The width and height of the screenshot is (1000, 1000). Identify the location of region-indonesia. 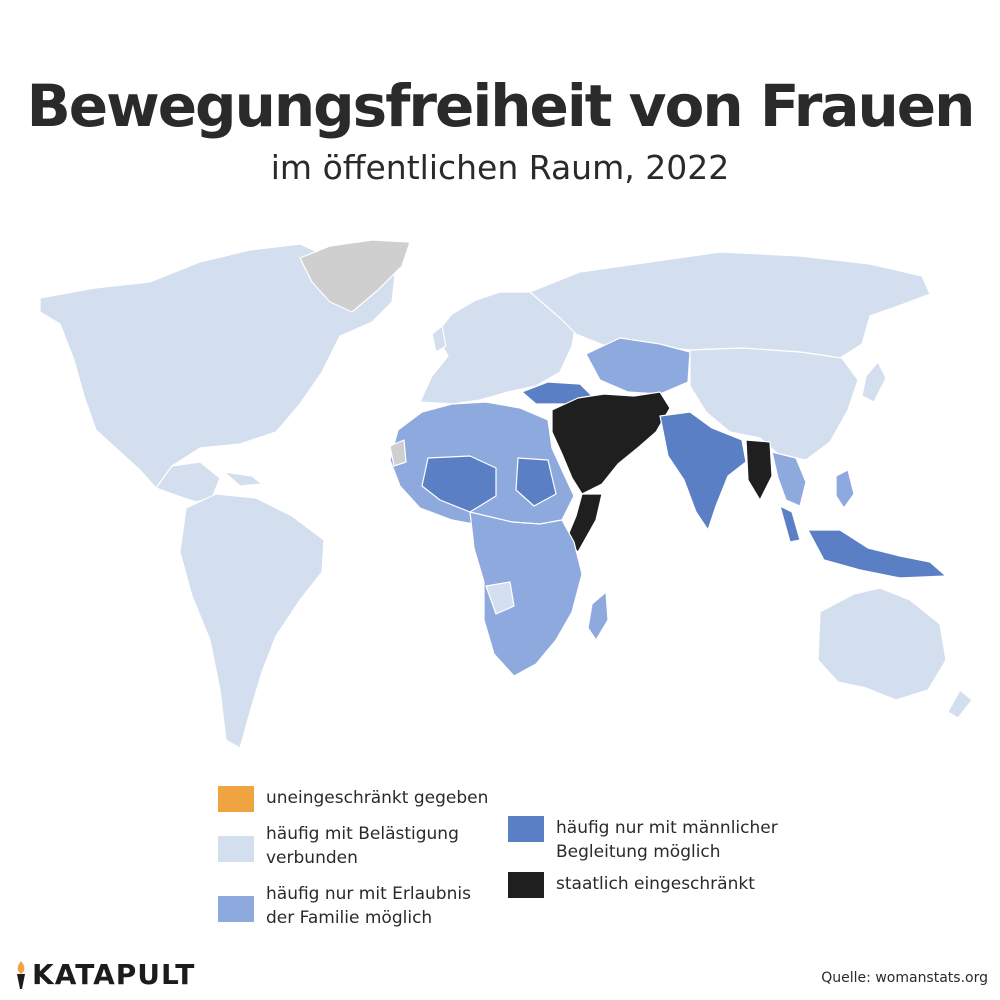
(877, 554).